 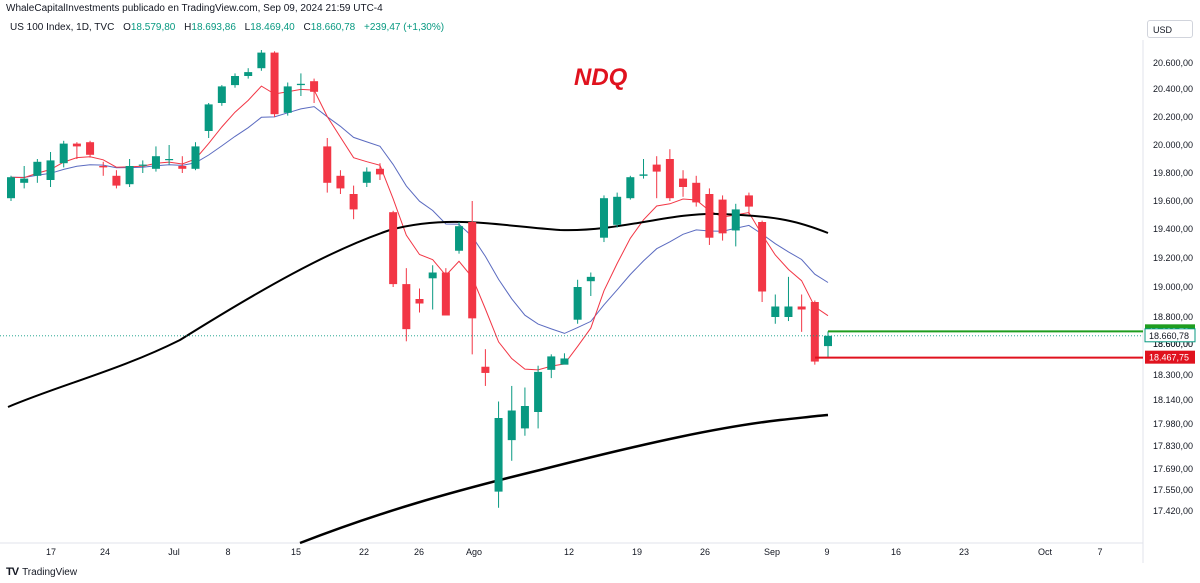 I want to click on symbol-name: US 100 Index, 1D, TVC, so click(x=62, y=27).